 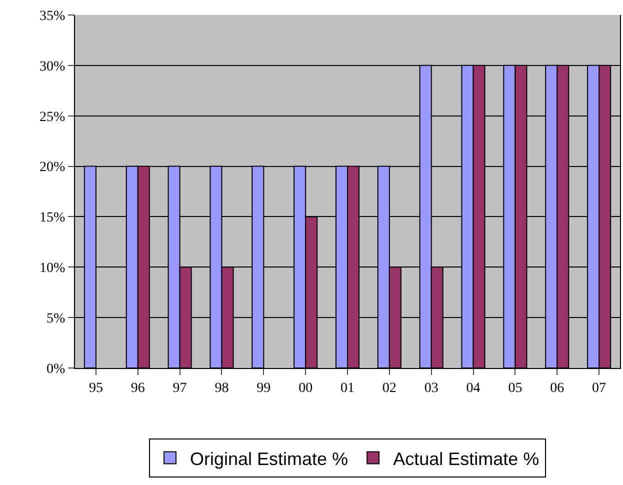 What do you see at coordinates (95, 388) in the screenshot?
I see `x-tick-label: 95` at bounding box center [95, 388].